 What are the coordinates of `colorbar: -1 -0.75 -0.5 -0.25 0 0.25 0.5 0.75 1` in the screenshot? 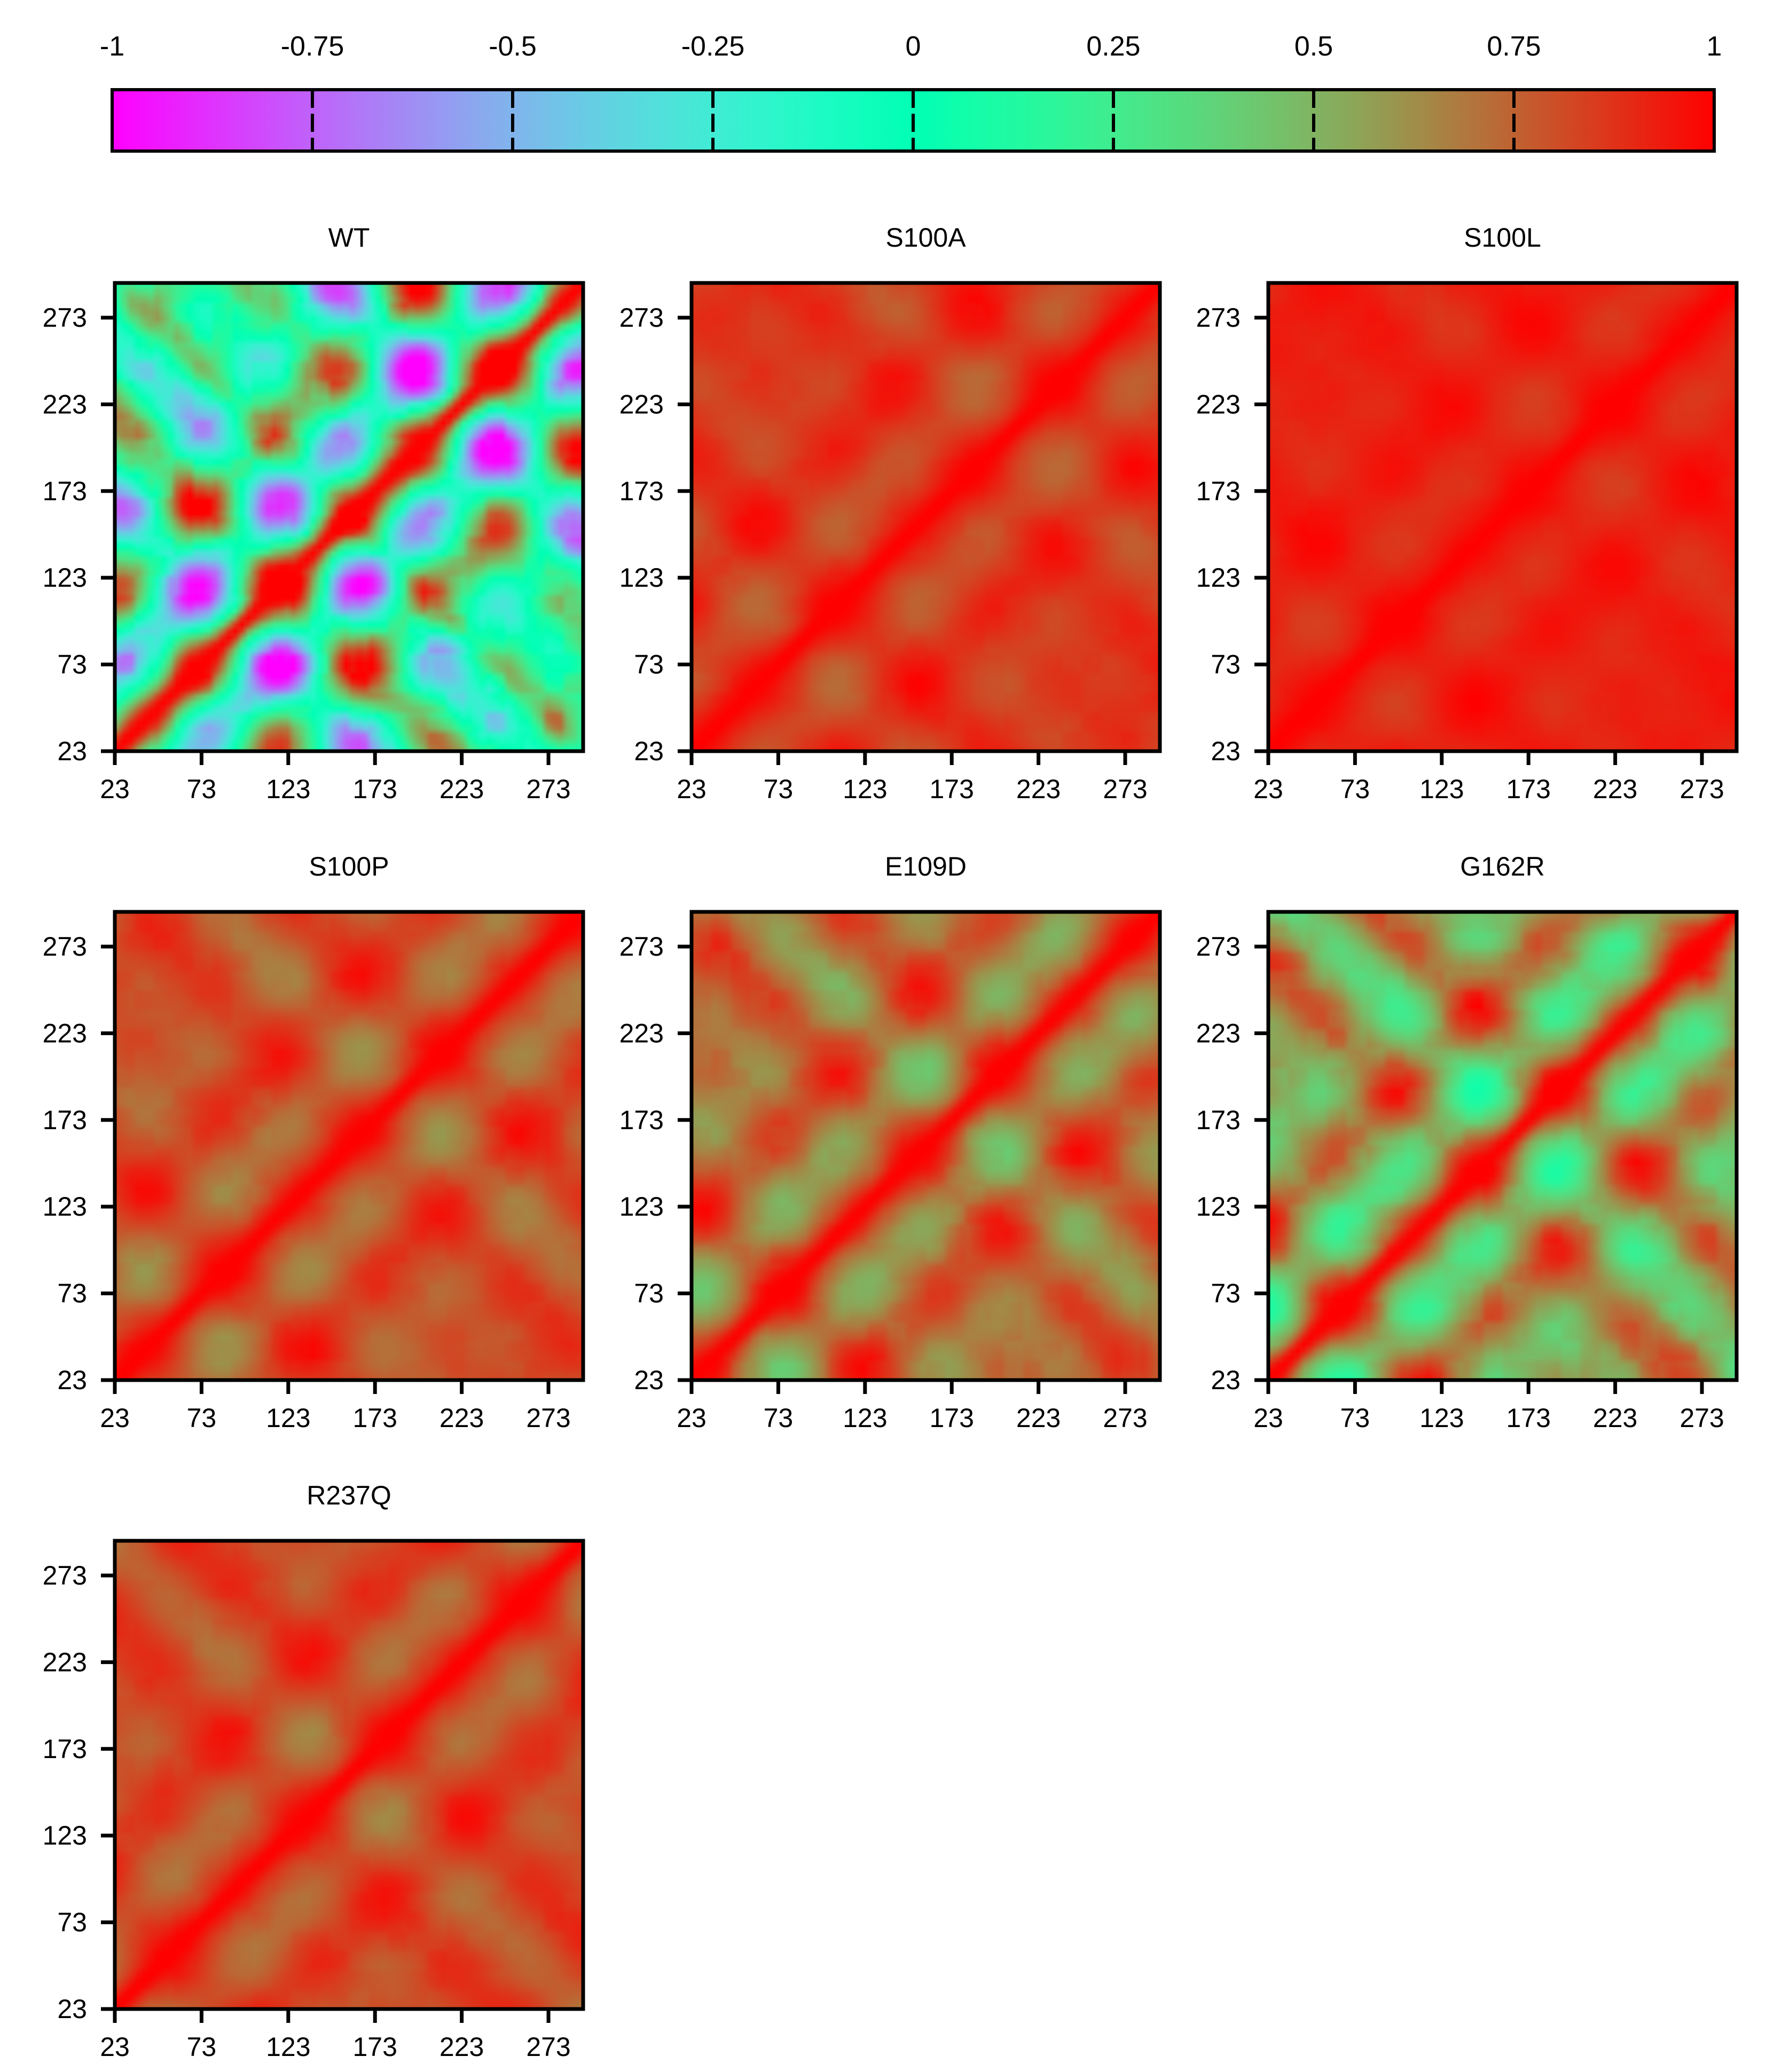 It's located at (911, 92).